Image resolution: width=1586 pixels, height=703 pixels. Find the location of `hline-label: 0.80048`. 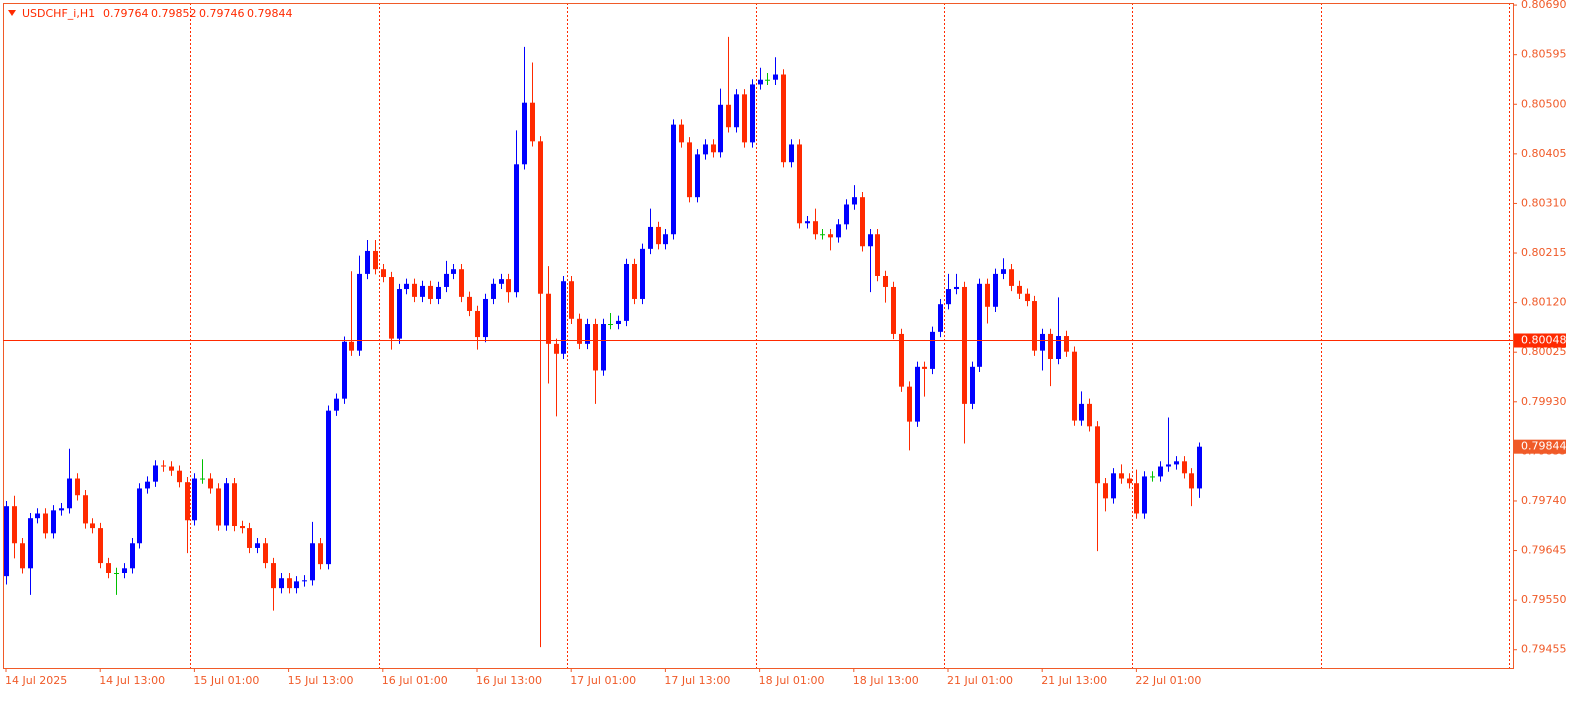

hline-label: 0.80048 is located at coordinates (1544, 340).